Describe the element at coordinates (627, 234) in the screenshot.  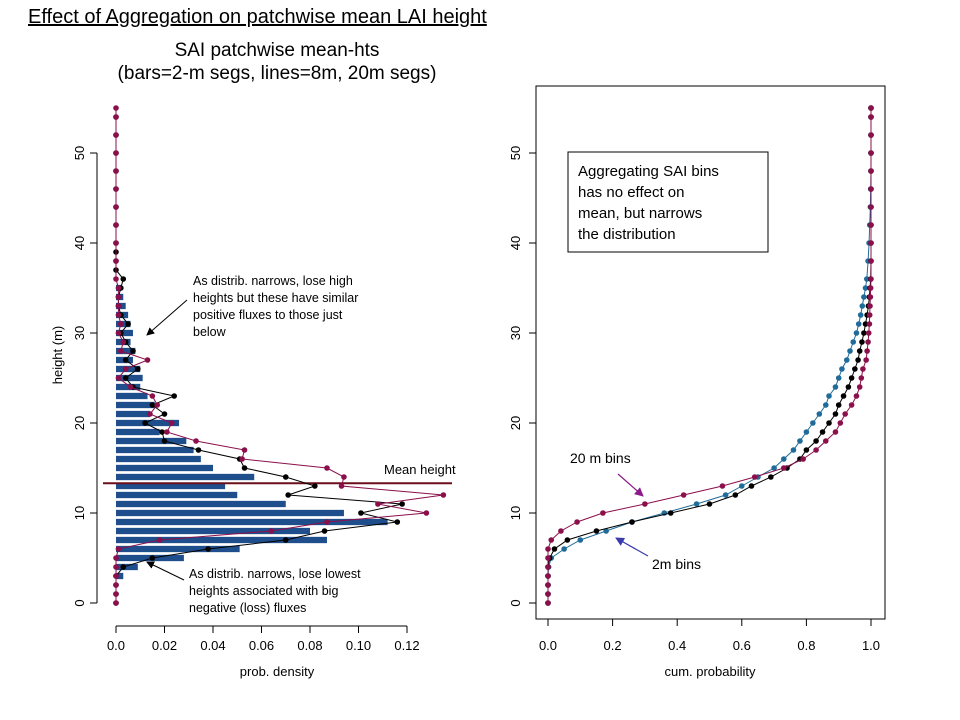
I see `annotation-box-line: the distribution` at that location.